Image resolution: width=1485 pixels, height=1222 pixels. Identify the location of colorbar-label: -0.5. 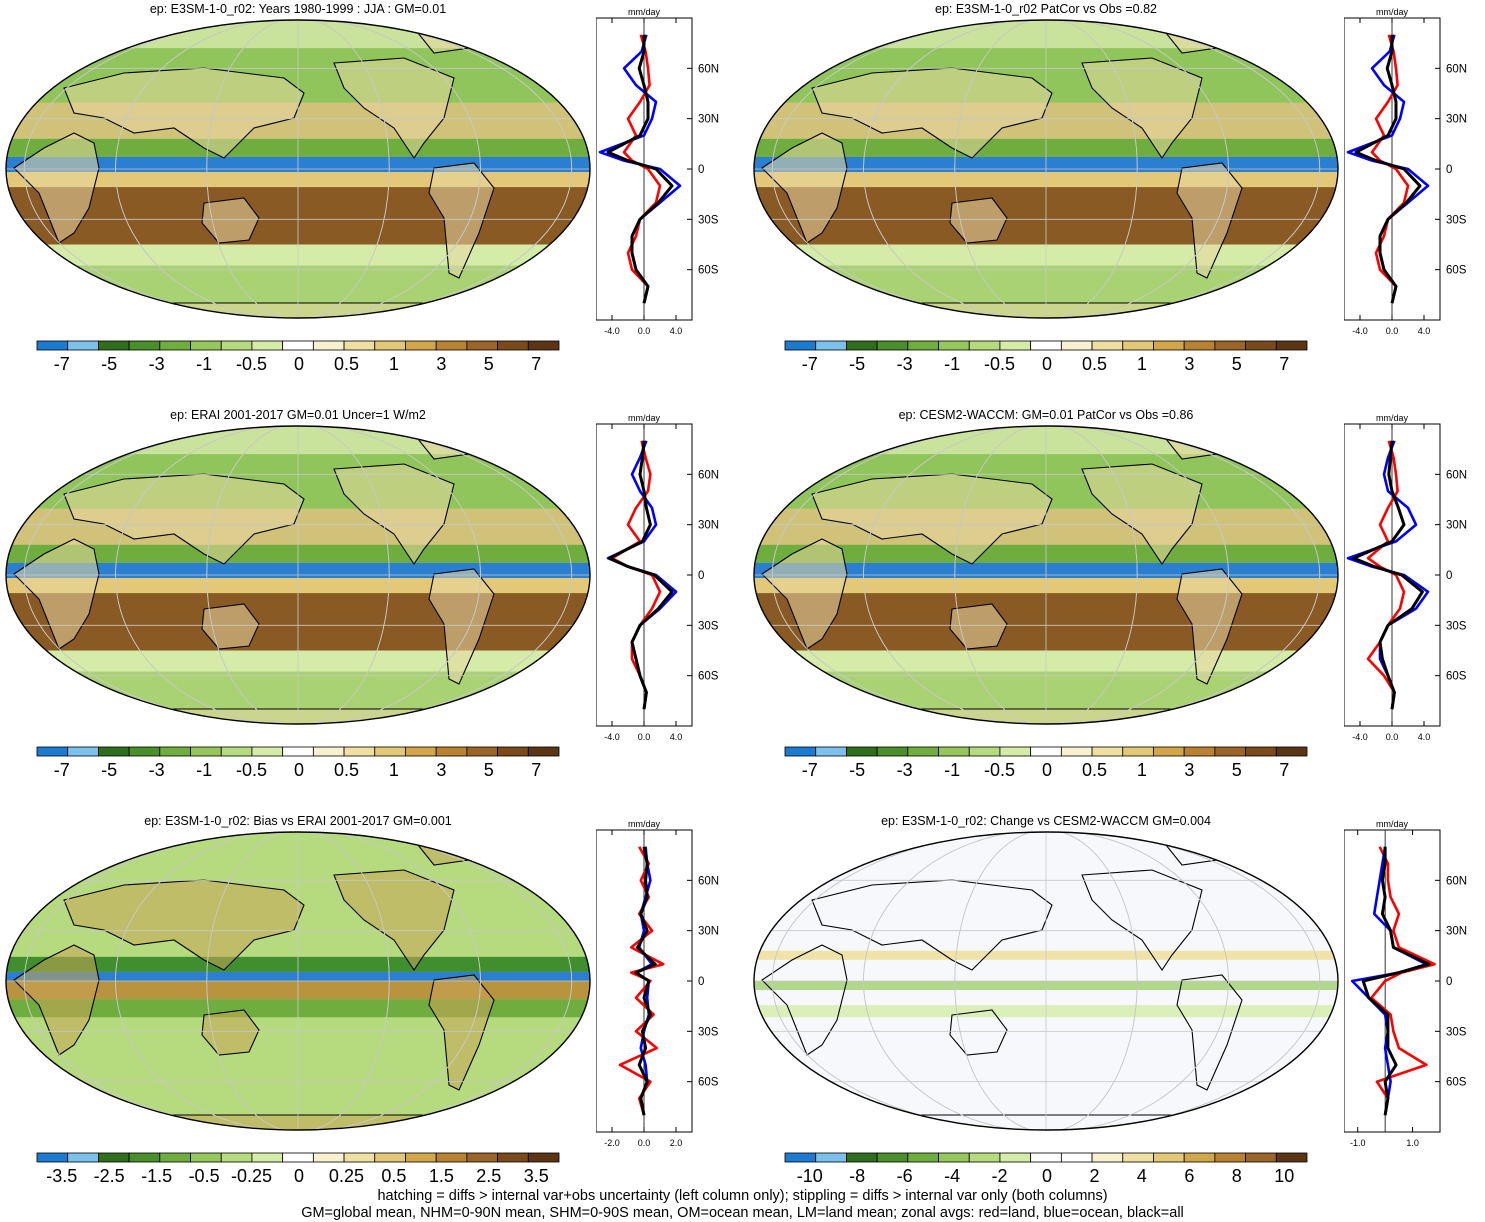
(1000, 770).